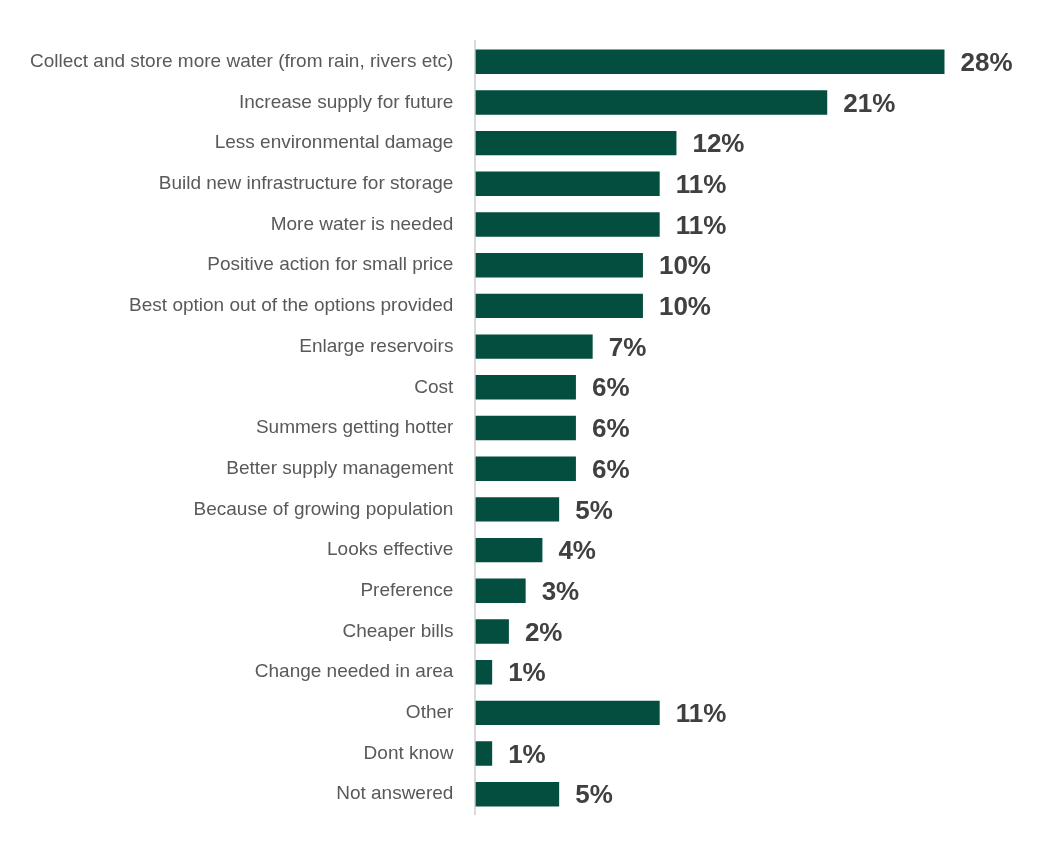 The width and height of the screenshot is (1061, 847). I want to click on y-tick-label: Other, so click(430, 712).